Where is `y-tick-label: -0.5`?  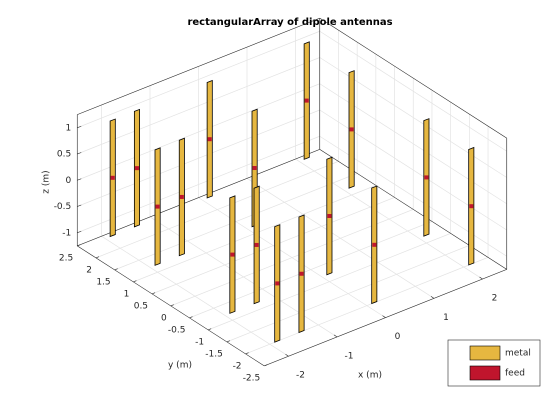
y-tick-label: -0.5 is located at coordinates (177, 330).